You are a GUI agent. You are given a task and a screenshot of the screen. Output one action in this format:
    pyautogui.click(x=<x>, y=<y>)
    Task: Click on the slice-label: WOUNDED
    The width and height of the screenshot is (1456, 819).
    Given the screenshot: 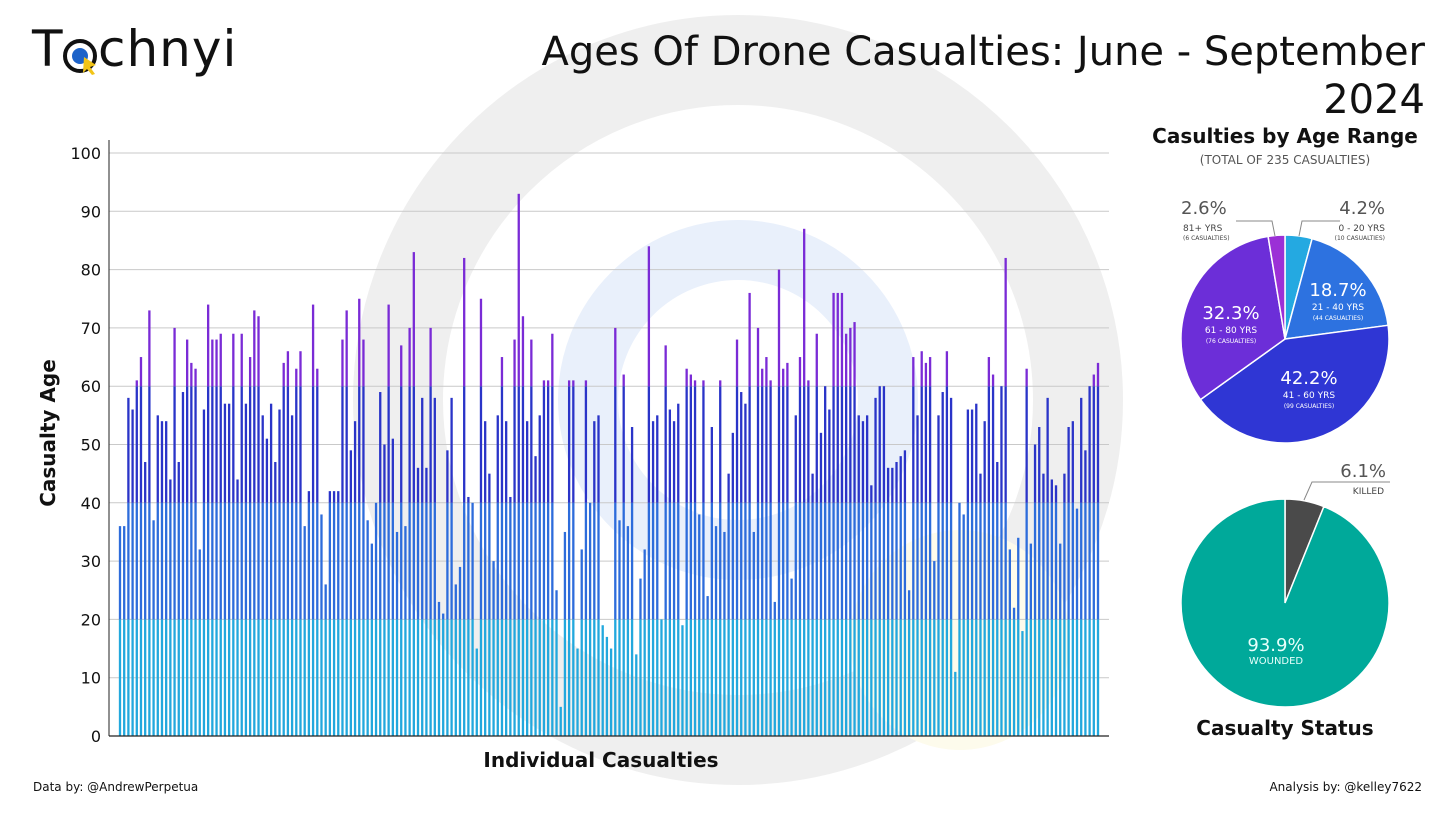 What is the action you would take?
    pyautogui.click(x=1276, y=661)
    